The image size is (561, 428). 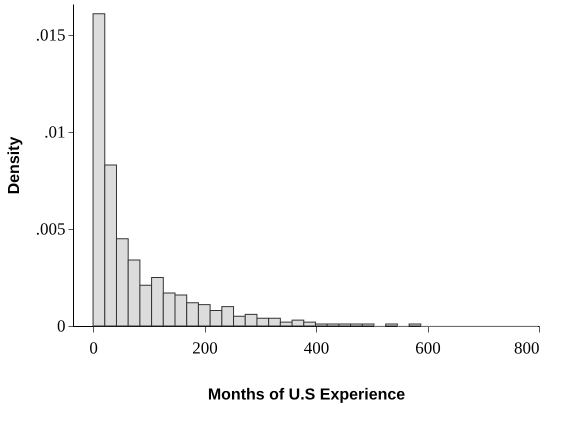 I want to click on y-tick-label: .005, so click(x=51, y=229).